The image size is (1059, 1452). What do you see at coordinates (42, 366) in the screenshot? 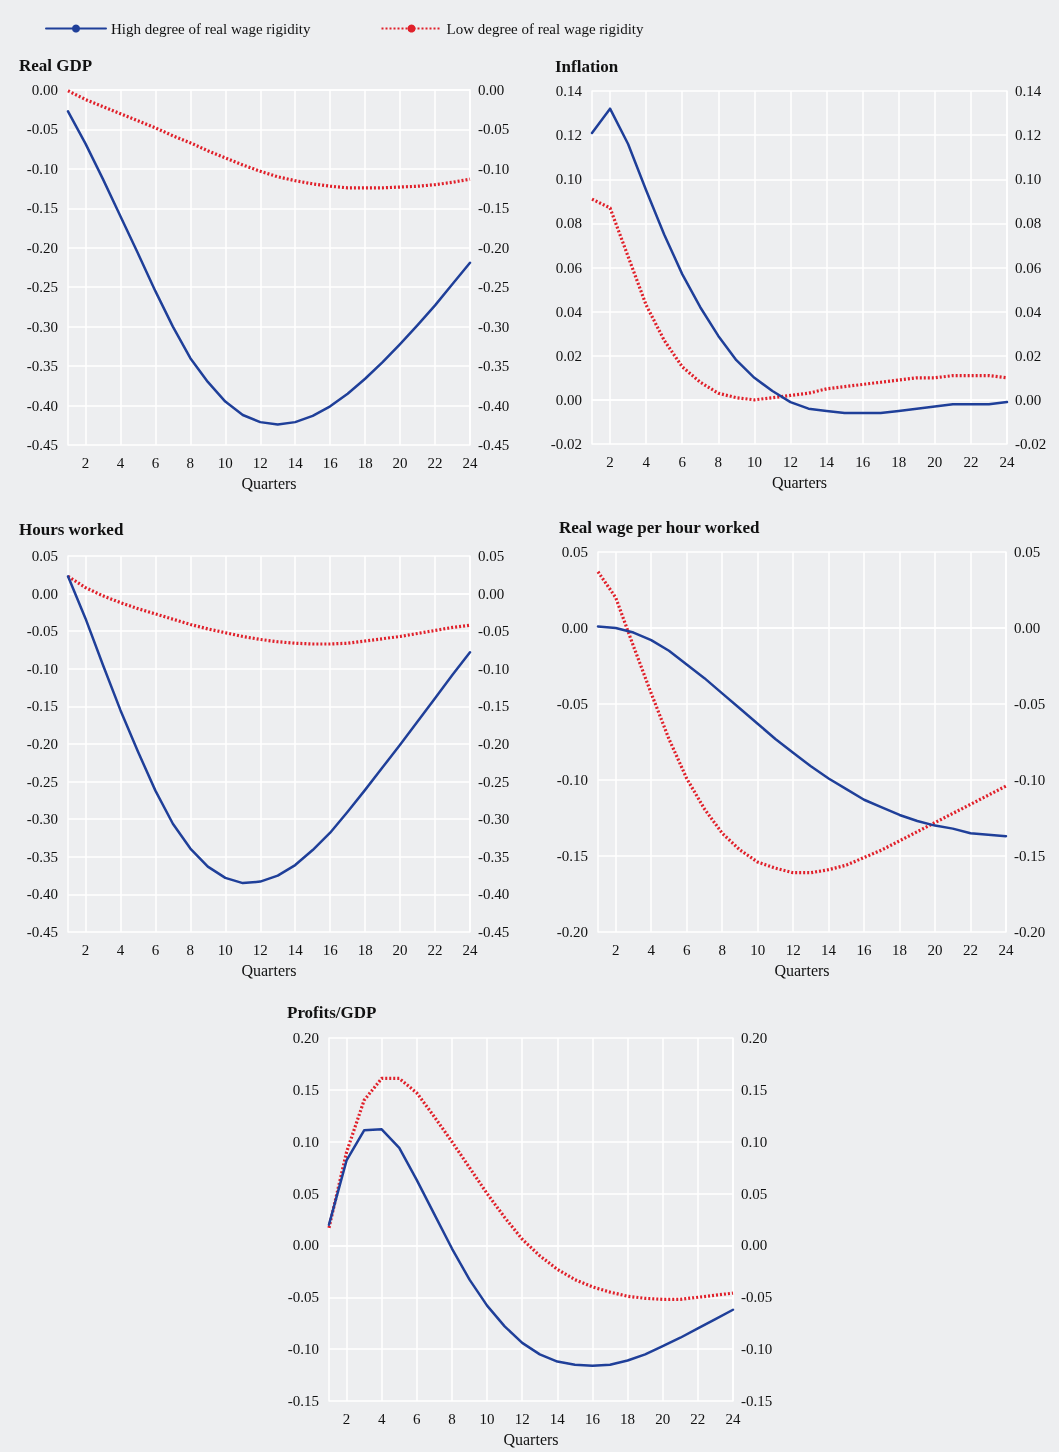
I see `y-tick-label: -0.35` at bounding box center [42, 366].